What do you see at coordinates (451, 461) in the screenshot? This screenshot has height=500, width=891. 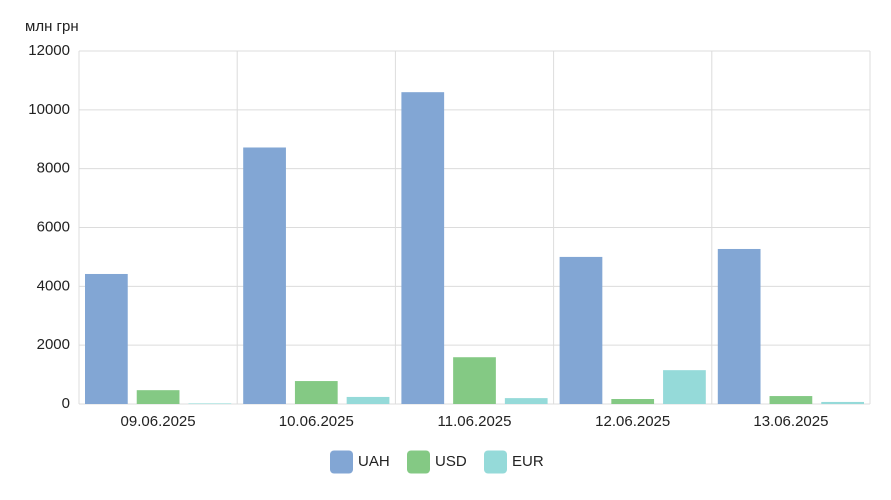 I see `legend-label: USD` at bounding box center [451, 461].